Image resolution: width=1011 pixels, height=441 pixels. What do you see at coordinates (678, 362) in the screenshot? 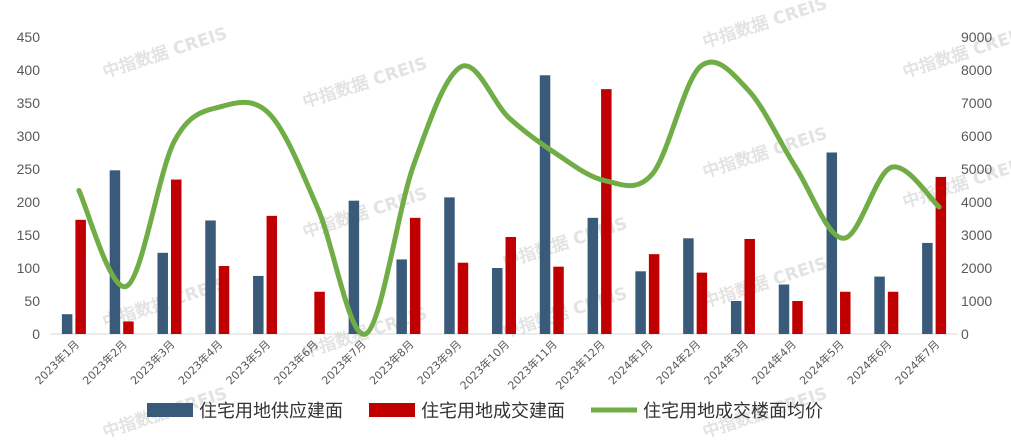
I see `x-tick-label: 2024年2月` at bounding box center [678, 362].